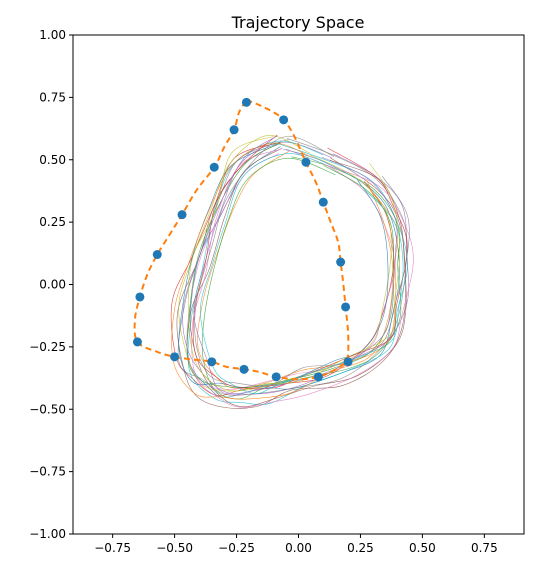 The height and width of the screenshot is (577, 553). What do you see at coordinates (298, 548) in the screenshot?
I see `x-tick-label: 0.00` at bounding box center [298, 548].